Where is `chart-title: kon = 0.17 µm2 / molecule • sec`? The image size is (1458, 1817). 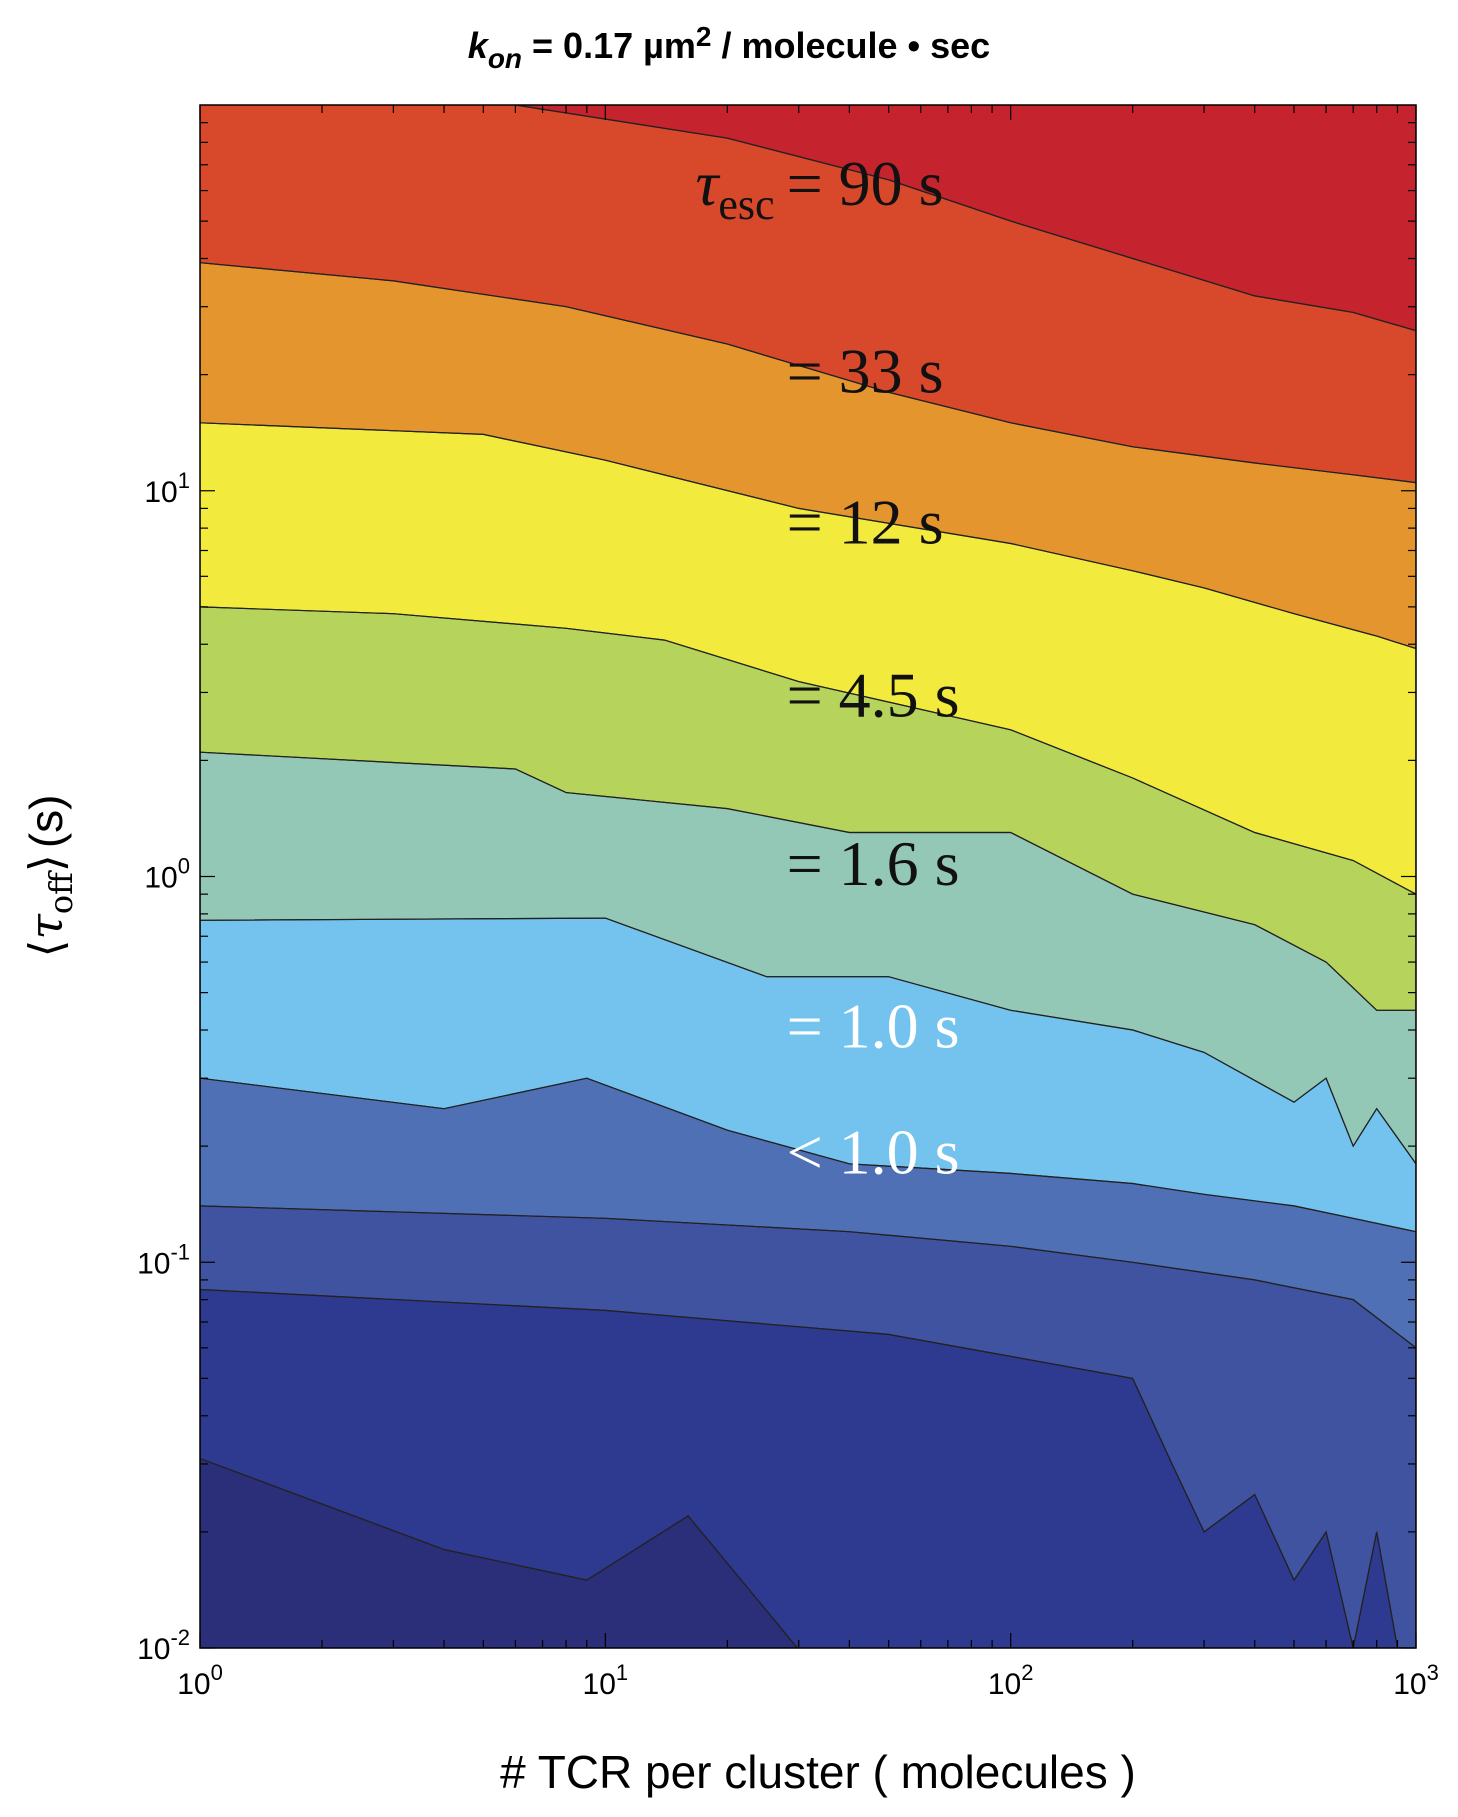
chart-title: kon = 0.17 µm2 / molecule • sec is located at coordinates (729, 47).